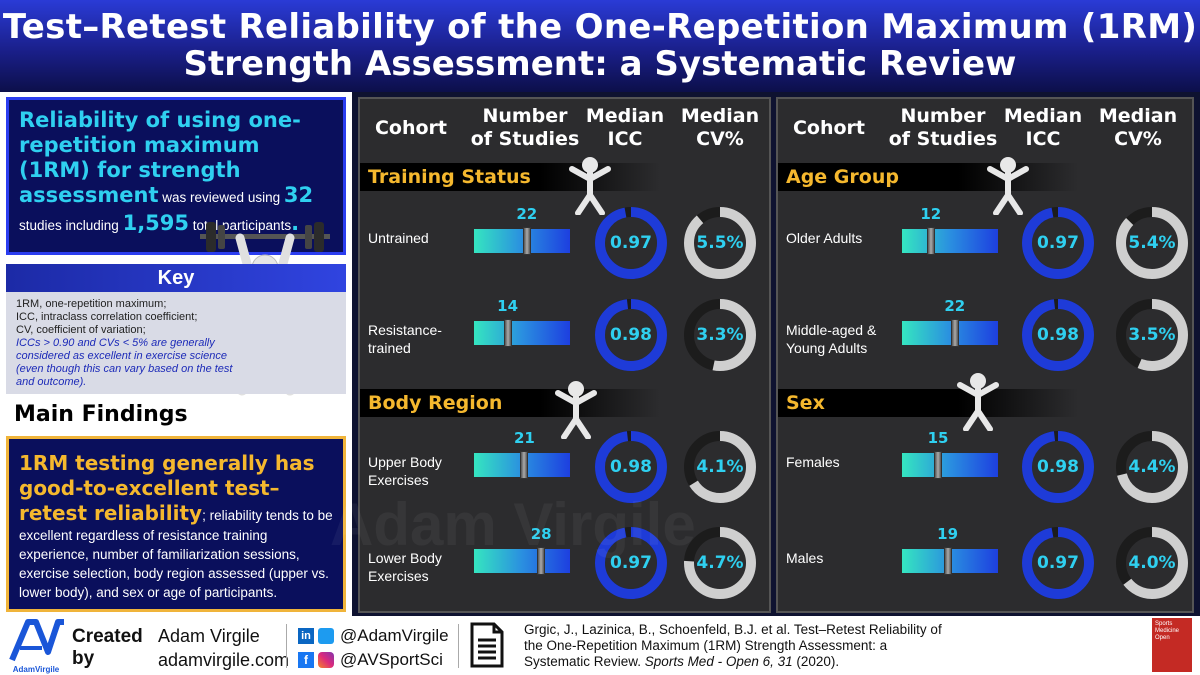 The height and width of the screenshot is (675, 1200). Describe the element at coordinates (527, 214) in the screenshot. I see `row-untrained-studies: 22` at that location.